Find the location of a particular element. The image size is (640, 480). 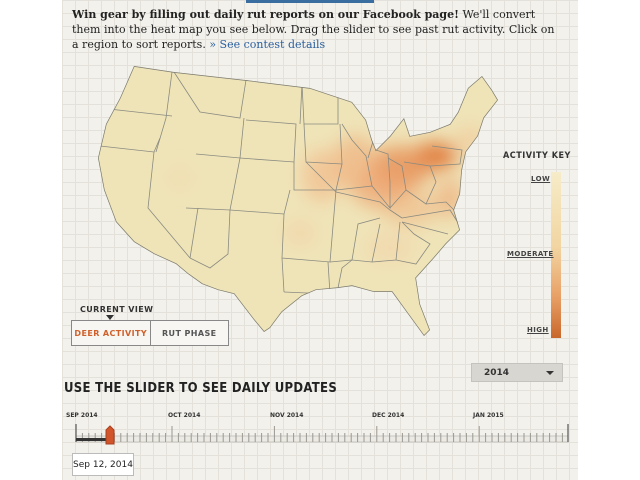

current-date-display: Sep 12, 2014 is located at coordinates (103, 464).